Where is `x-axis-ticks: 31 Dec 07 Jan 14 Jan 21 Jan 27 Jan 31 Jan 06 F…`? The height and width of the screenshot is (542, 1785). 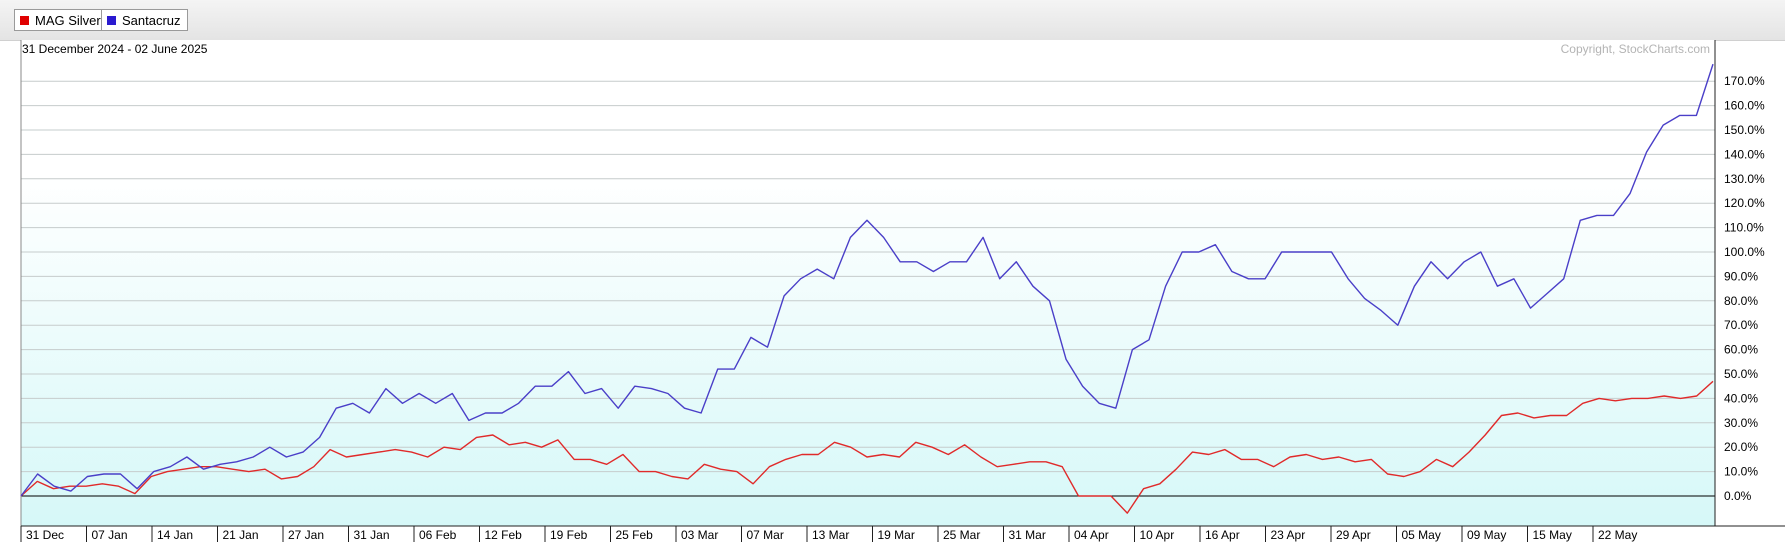 x-axis-ticks: 31 Dec 07 Jan 14 Jan 21 Jan 27 Jan 31 Jan 06 F… is located at coordinates (828, 534).